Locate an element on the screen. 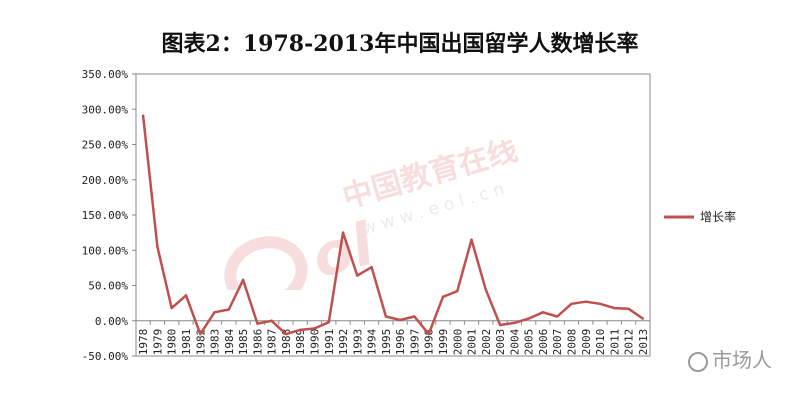  legend: 增长率 is located at coordinates (700, 216).